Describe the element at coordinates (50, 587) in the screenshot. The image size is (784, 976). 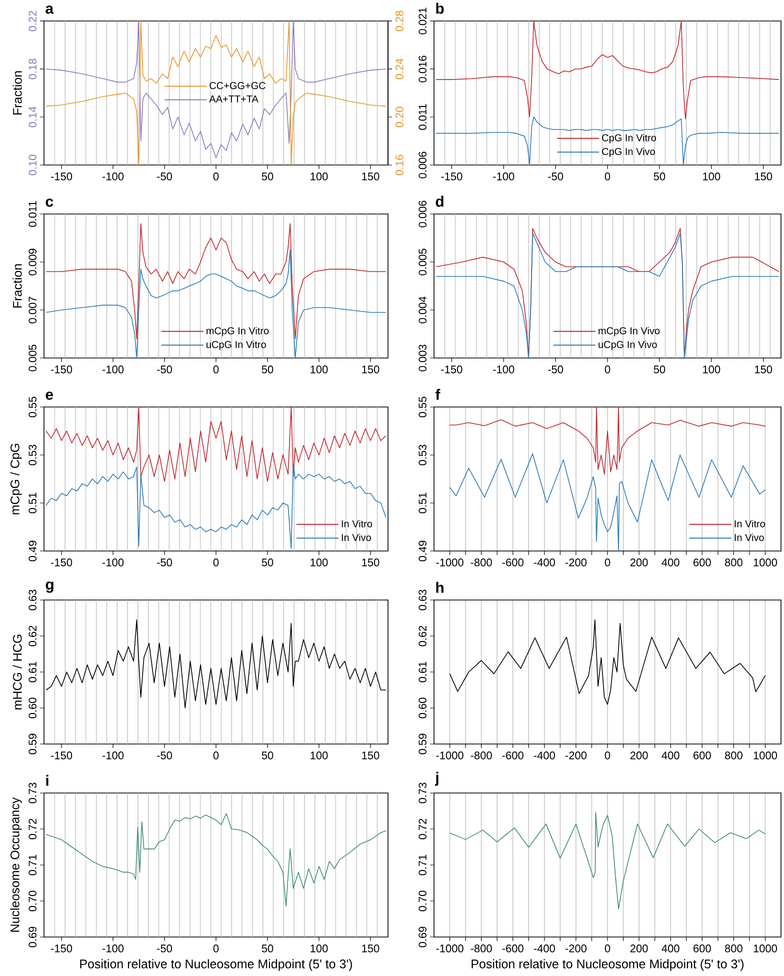
I see `chart-title: g` at that location.